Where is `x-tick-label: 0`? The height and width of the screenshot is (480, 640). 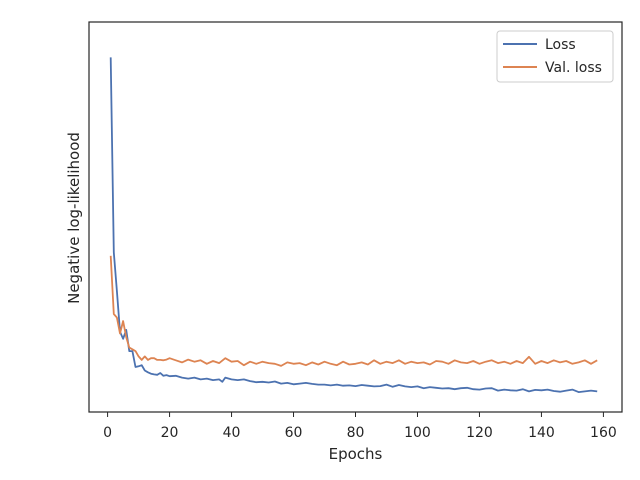 x-tick-label: 0 is located at coordinates (107, 433).